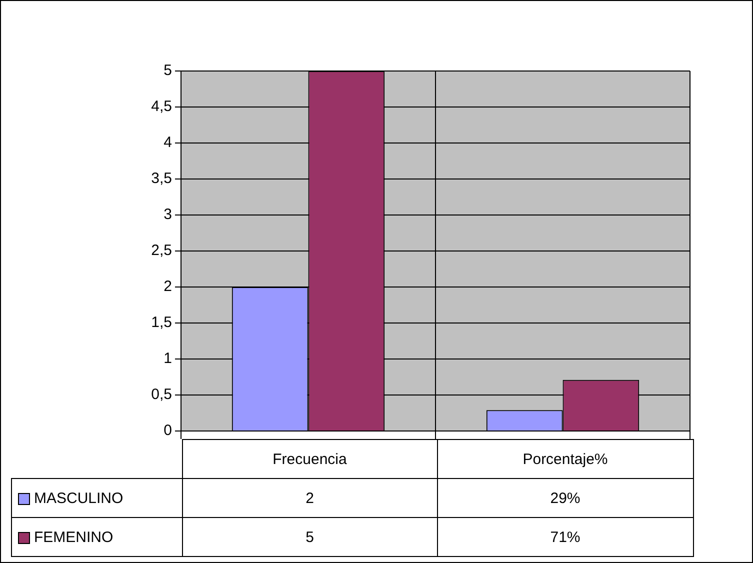 Image resolution: width=753 pixels, height=563 pixels. I want to click on y-tick-label: 3, so click(168, 215).